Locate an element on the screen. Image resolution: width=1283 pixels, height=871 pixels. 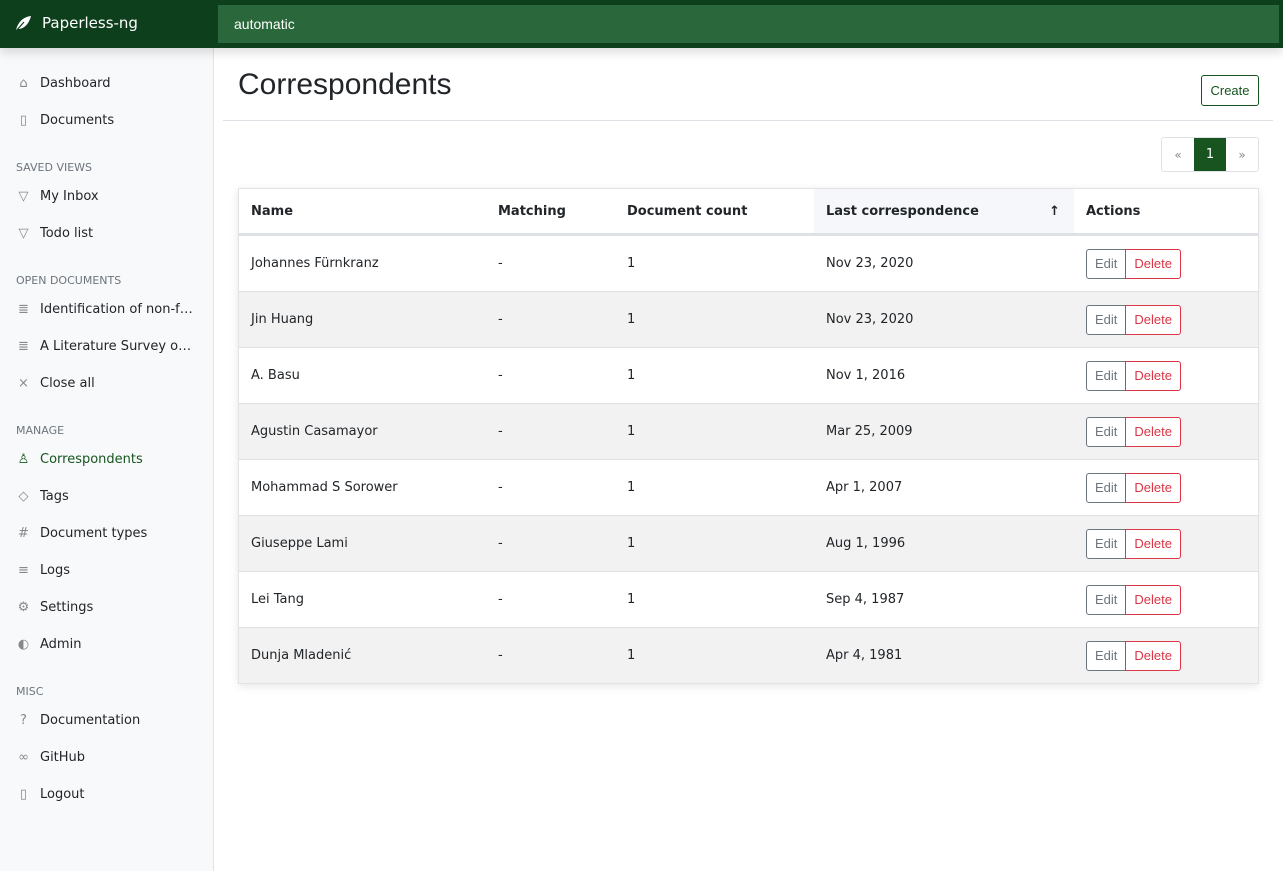
search-input is located at coordinates (748, 24).